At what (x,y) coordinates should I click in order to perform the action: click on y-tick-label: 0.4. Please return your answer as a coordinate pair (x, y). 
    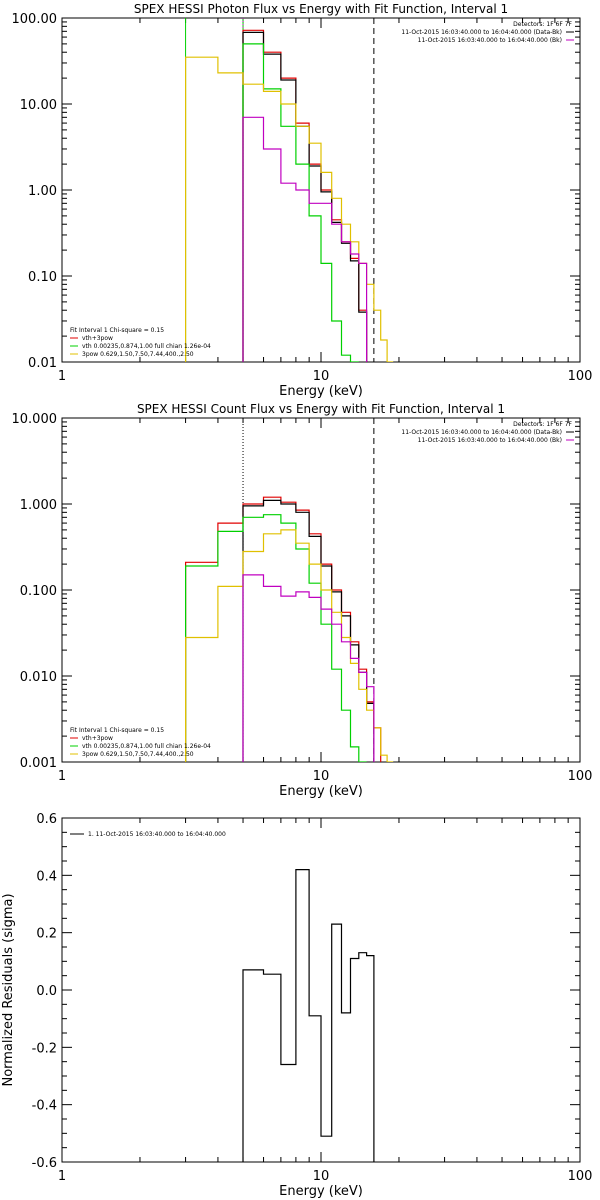
    Looking at the image, I should click on (46, 876).